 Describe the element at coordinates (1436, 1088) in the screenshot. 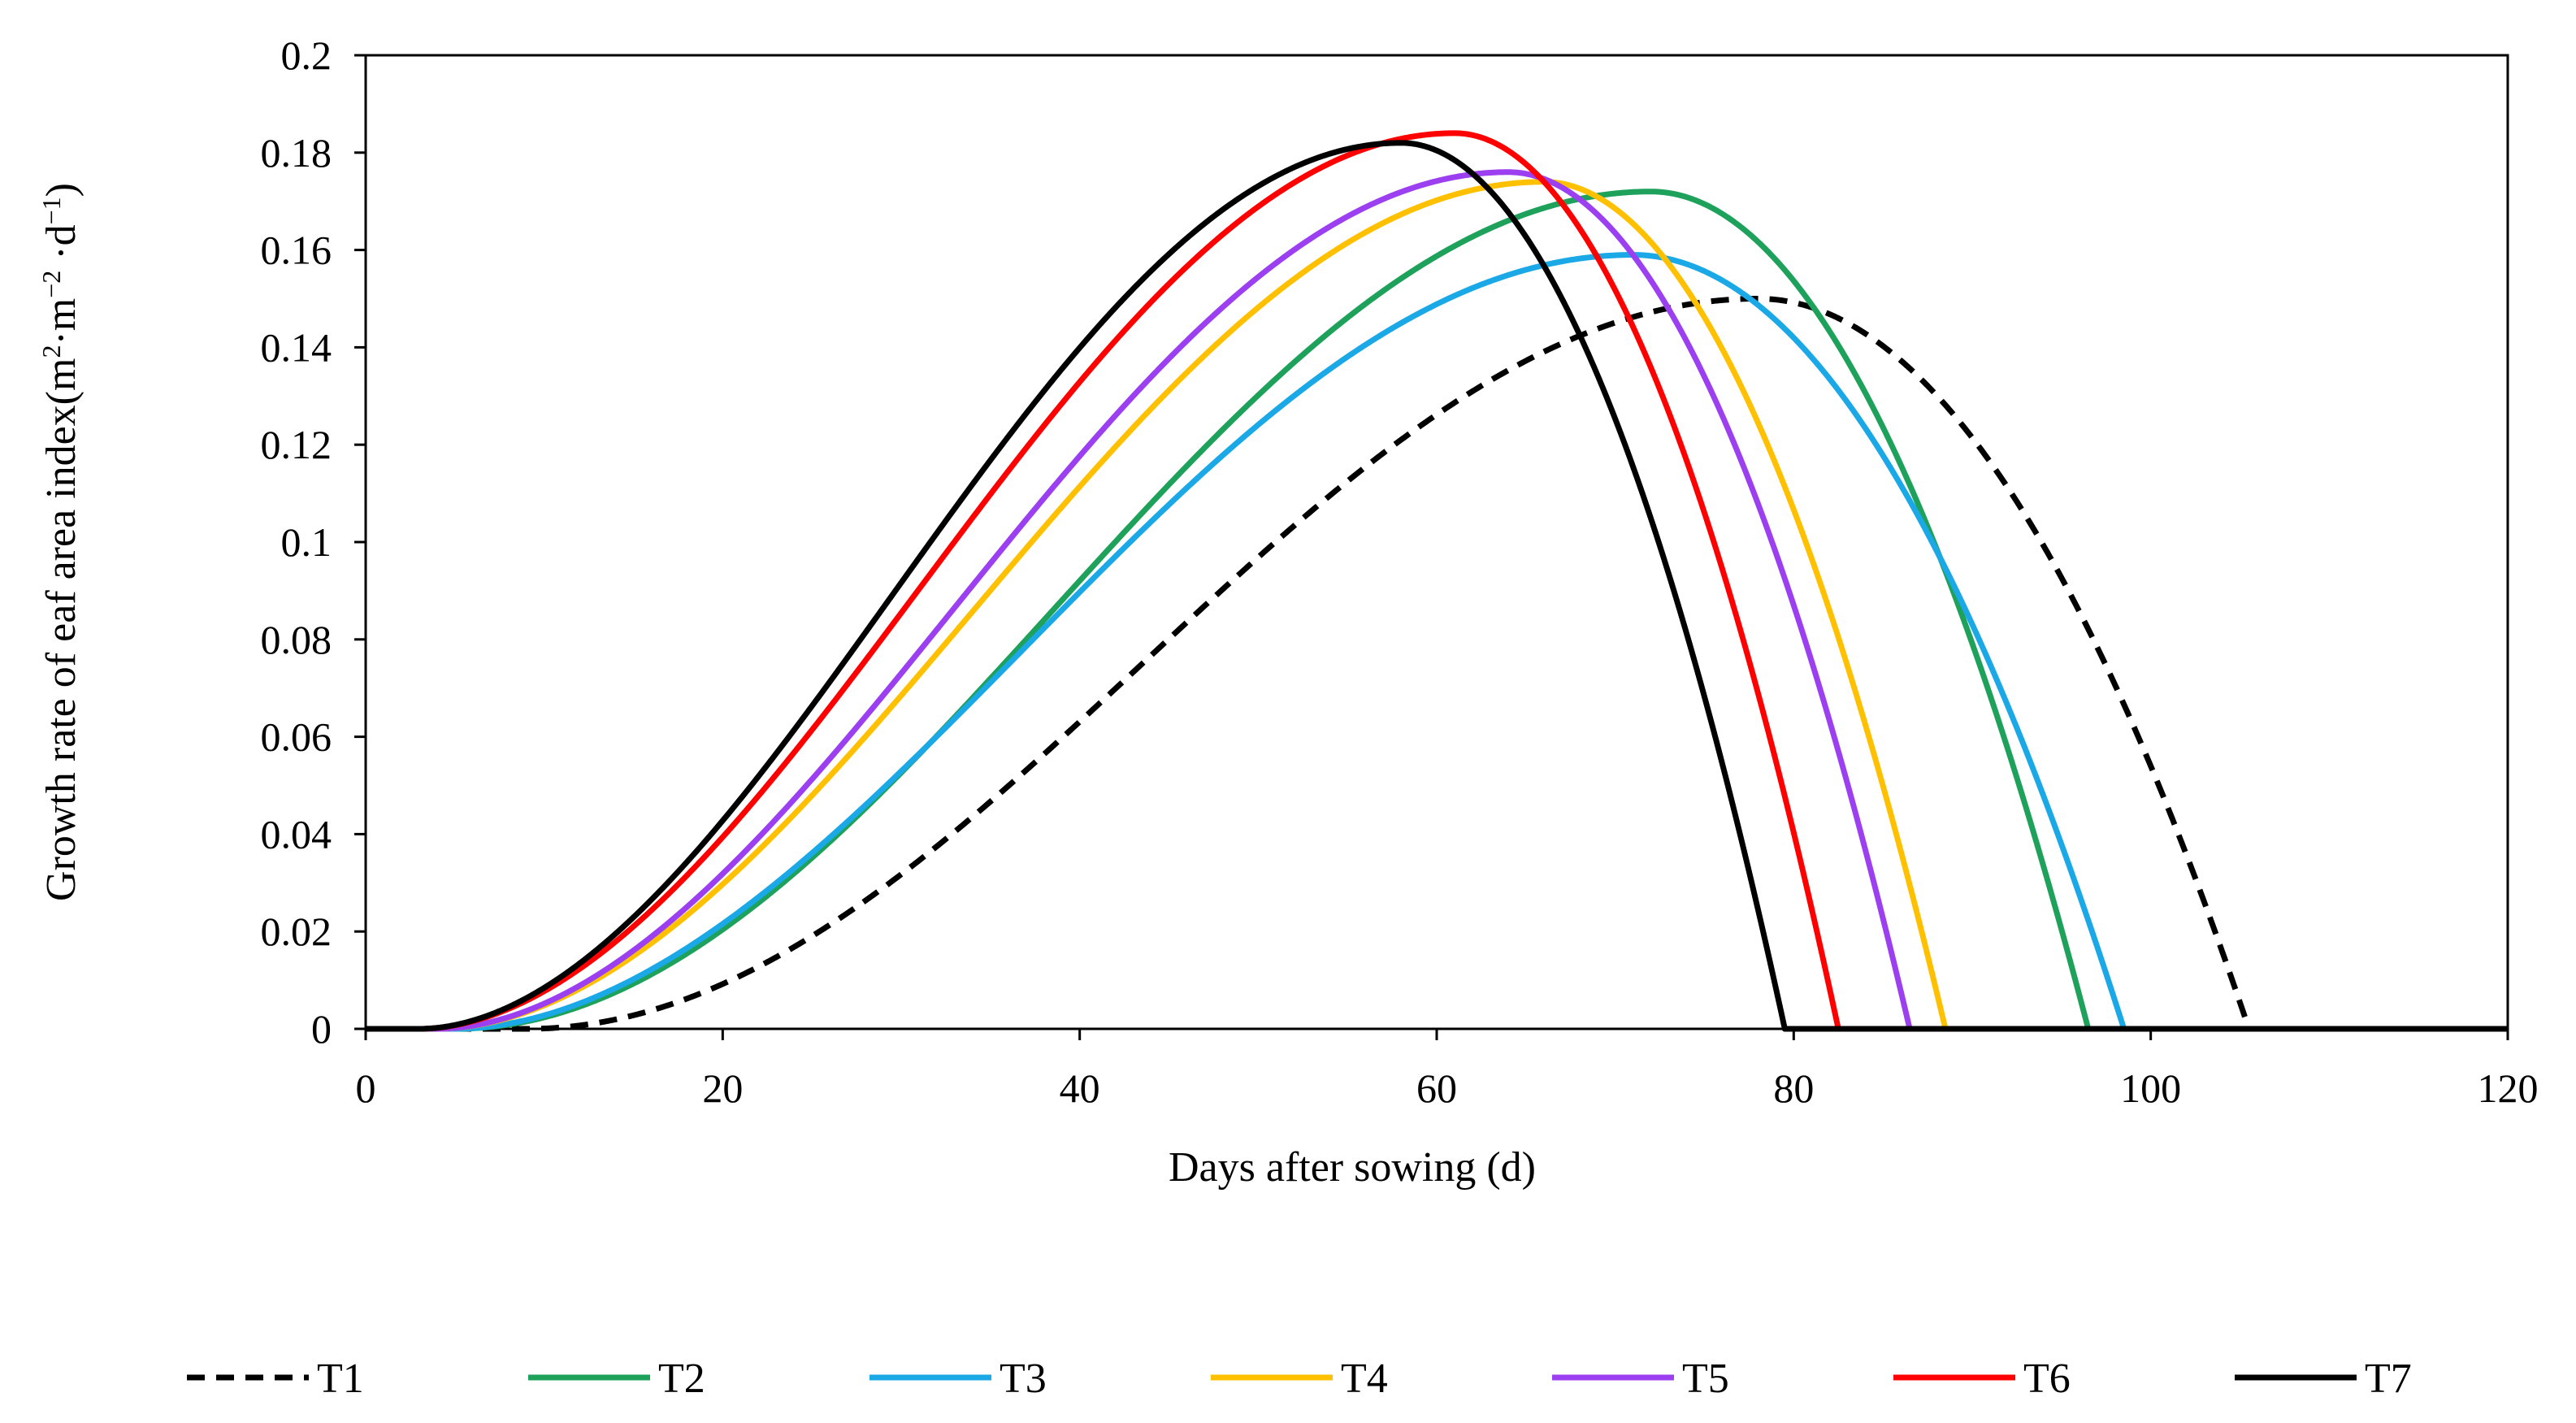

I see `x-tick-label: 60` at that location.